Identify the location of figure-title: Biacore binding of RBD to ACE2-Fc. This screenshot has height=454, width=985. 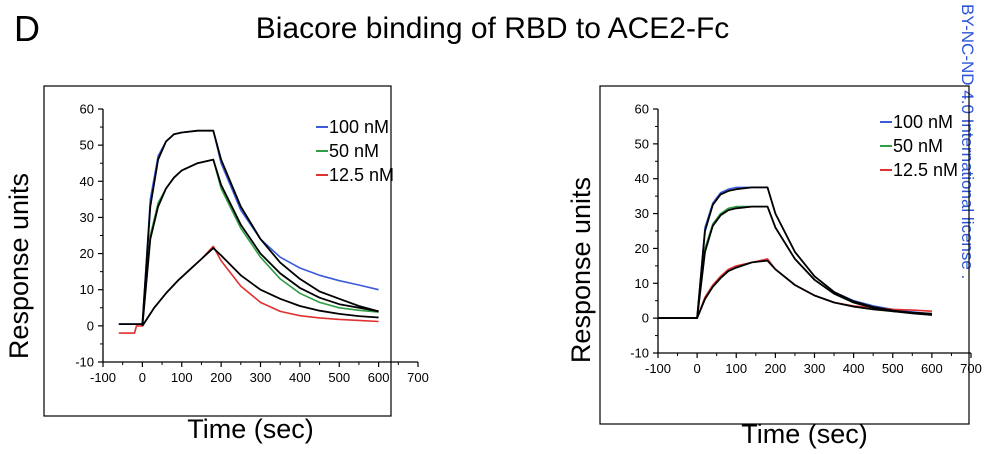
(492, 28).